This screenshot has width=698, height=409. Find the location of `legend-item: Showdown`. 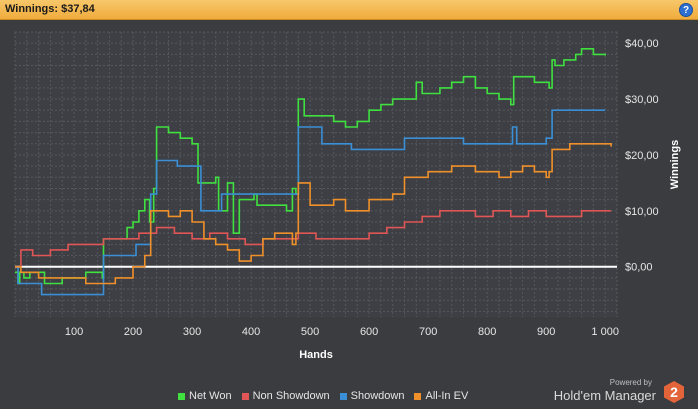

legend-item: Showdown is located at coordinates (372, 396).